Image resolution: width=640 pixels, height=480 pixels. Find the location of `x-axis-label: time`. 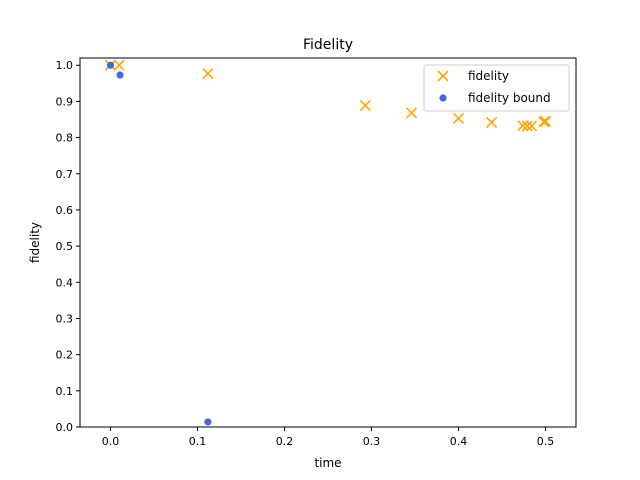

x-axis-label: time is located at coordinates (327, 463).